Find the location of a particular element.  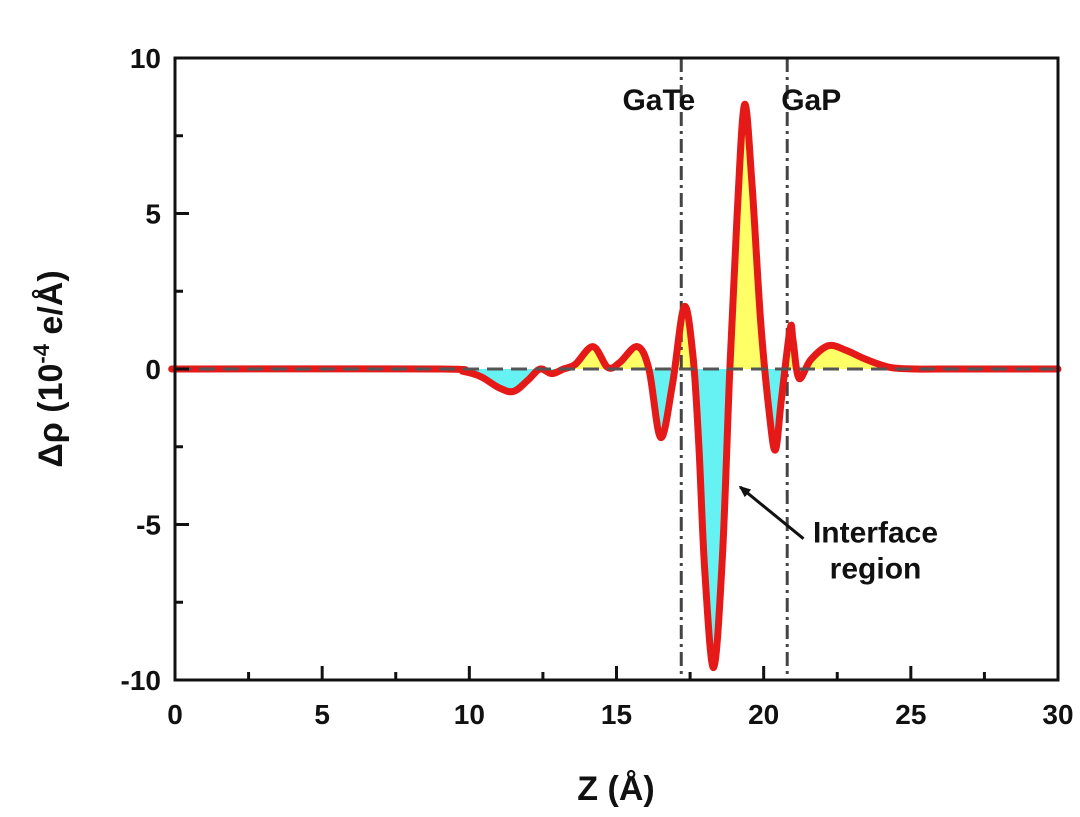

y-tick-label: -5 is located at coordinates (148, 525).